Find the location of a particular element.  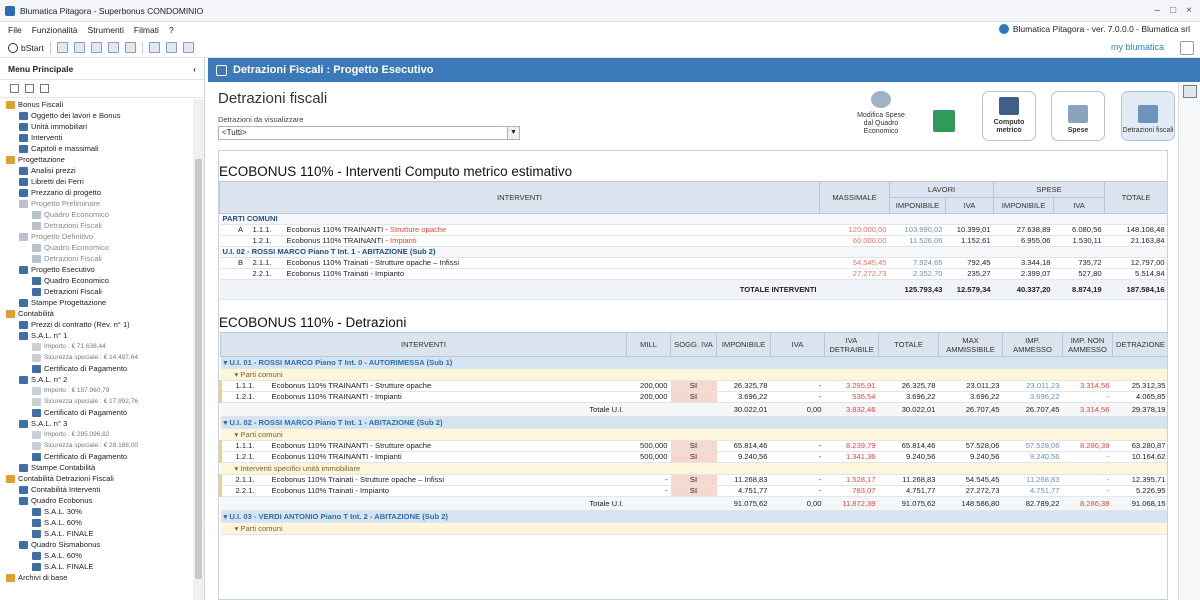

sidebar-item: S.A.L. n° 1 is located at coordinates (96, 335).